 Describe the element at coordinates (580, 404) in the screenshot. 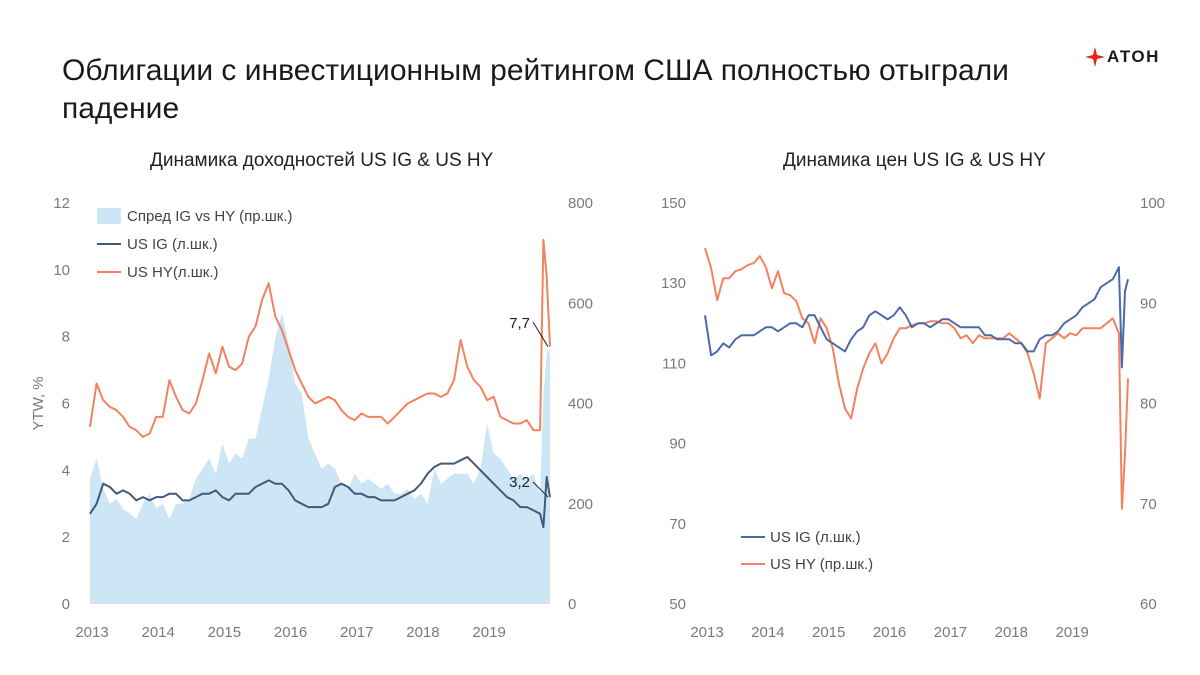

I see `y2-tick-400: 400` at that location.